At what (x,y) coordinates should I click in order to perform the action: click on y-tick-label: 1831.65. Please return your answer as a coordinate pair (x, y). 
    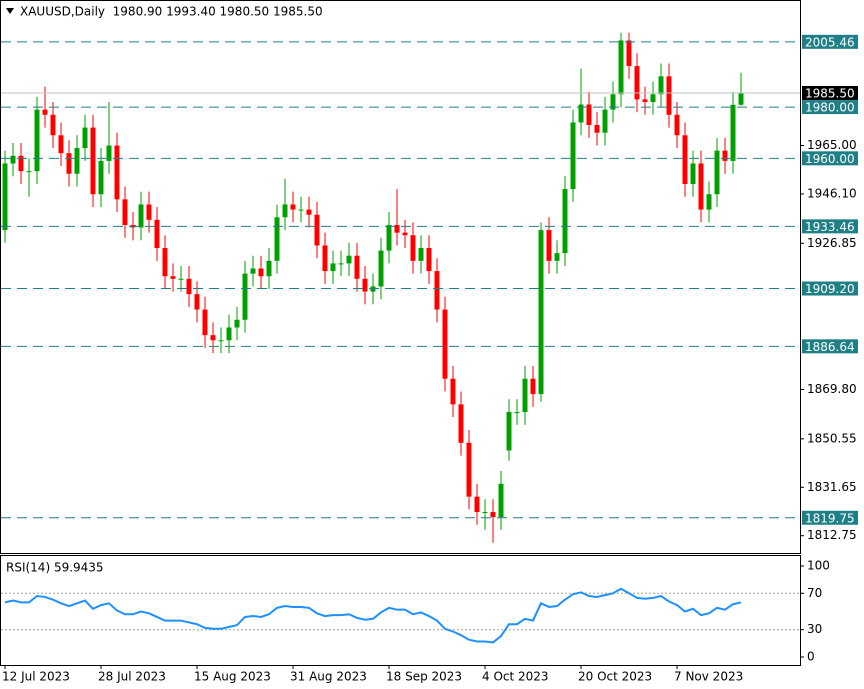
    Looking at the image, I should click on (832, 487).